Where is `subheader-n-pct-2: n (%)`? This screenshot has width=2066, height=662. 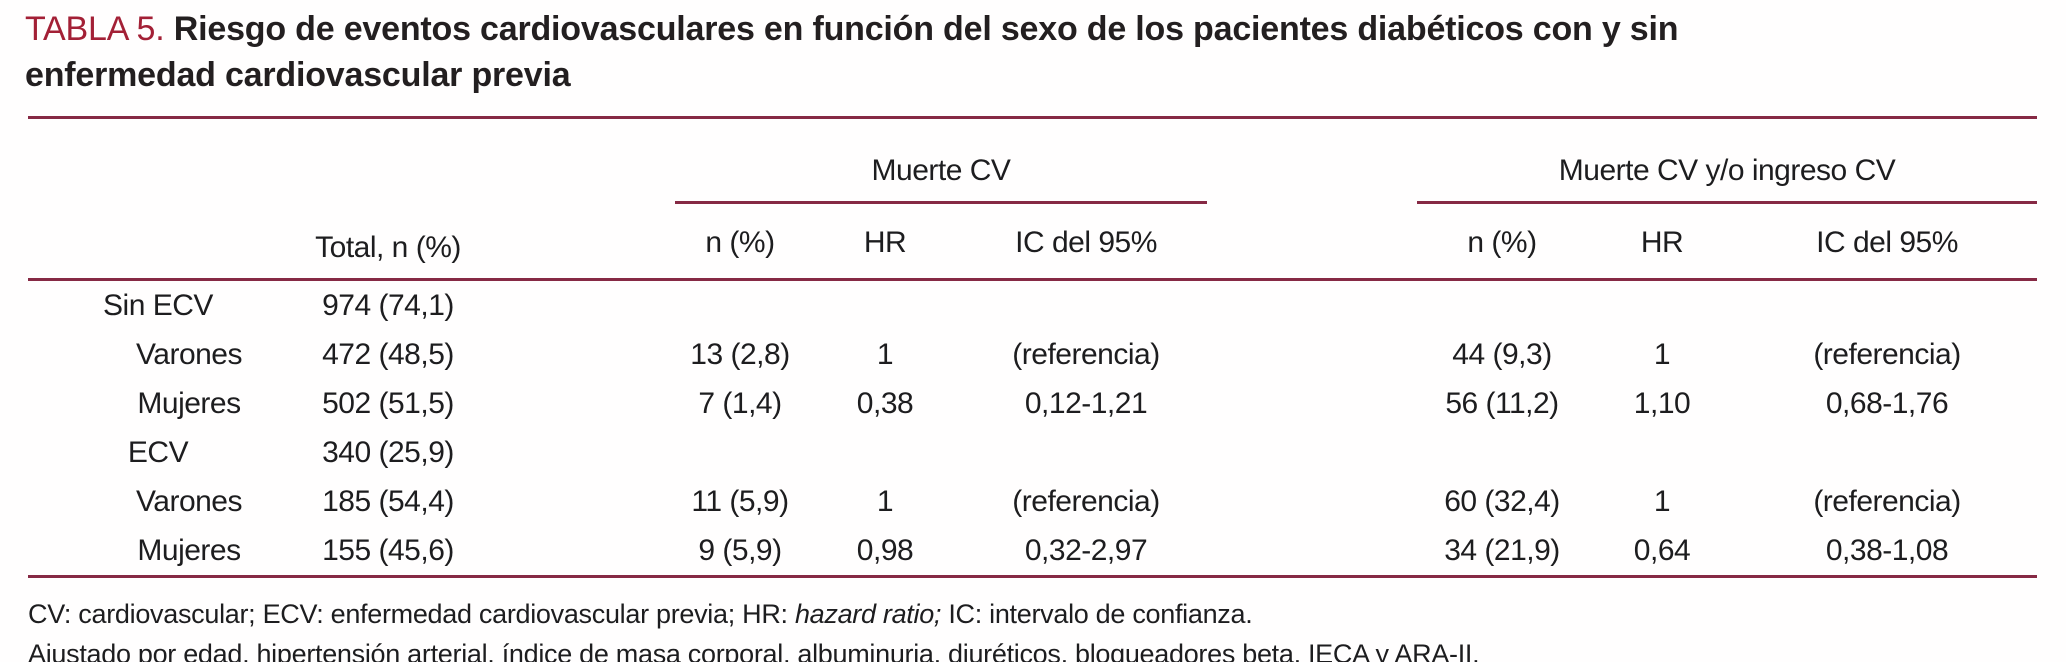
subheader-n-pct-2: n (%) is located at coordinates (1502, 242).